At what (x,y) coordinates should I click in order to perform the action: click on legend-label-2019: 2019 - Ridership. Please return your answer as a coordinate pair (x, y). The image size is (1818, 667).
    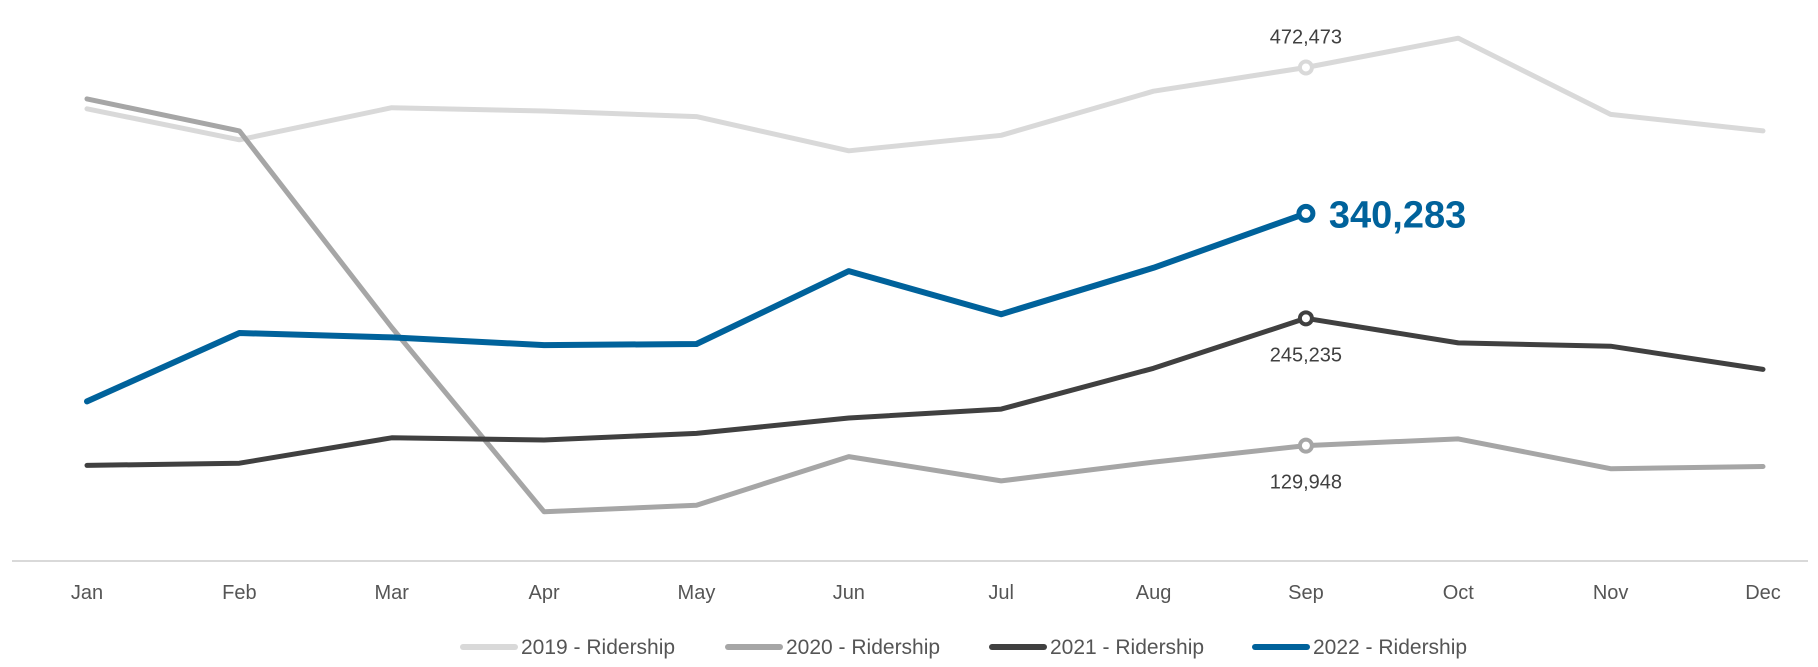
    Looking at the image, I should click on (598, 647).